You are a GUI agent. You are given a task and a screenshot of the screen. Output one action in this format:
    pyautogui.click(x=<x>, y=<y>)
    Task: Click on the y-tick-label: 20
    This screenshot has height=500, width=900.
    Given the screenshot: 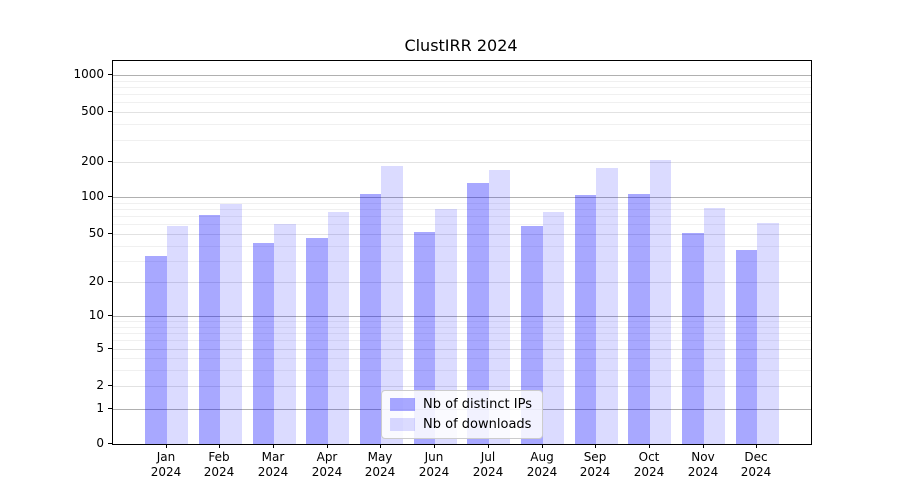 What is the action you would take?
    pyautogui.click(x=96, y=281)
    